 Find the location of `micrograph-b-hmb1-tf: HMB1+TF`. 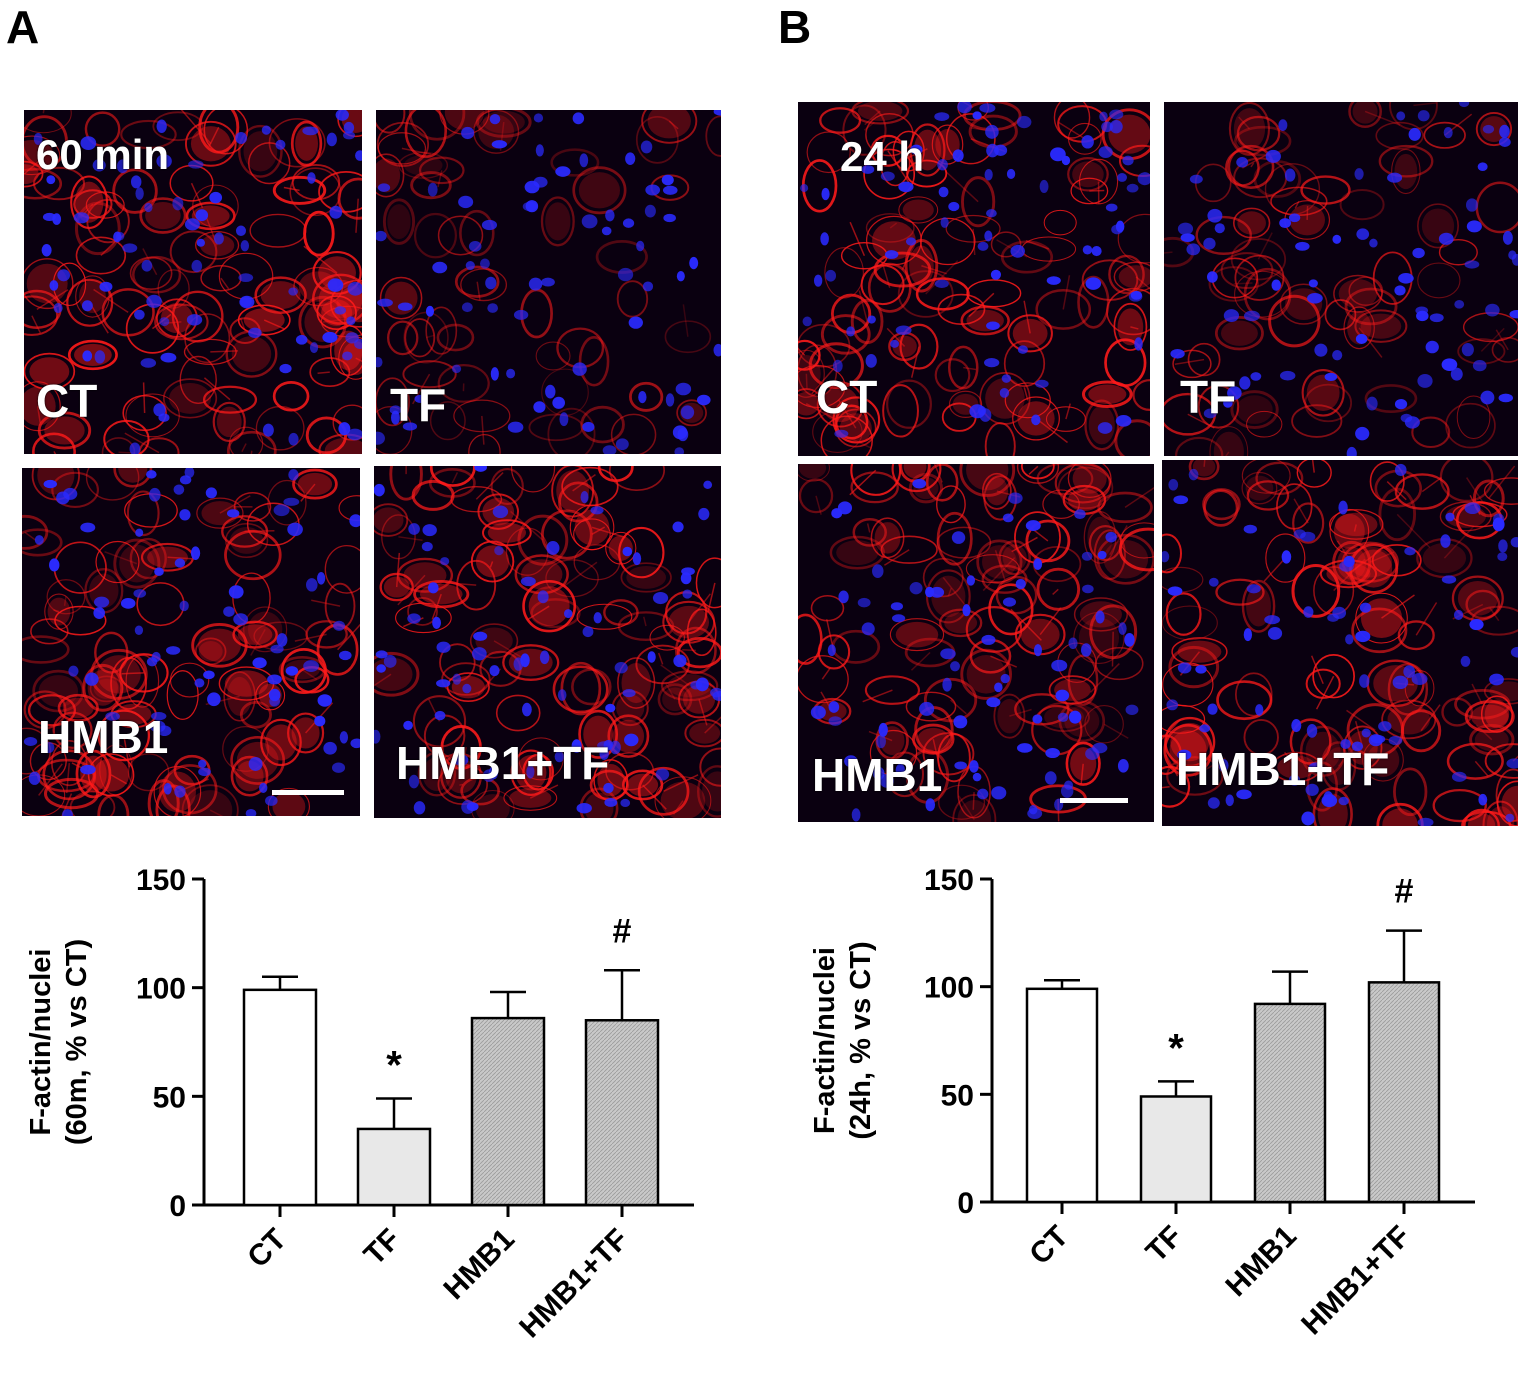

micrograph-b-hmb1-tf: HMB1+TF is located at coordinates (1340, 643).